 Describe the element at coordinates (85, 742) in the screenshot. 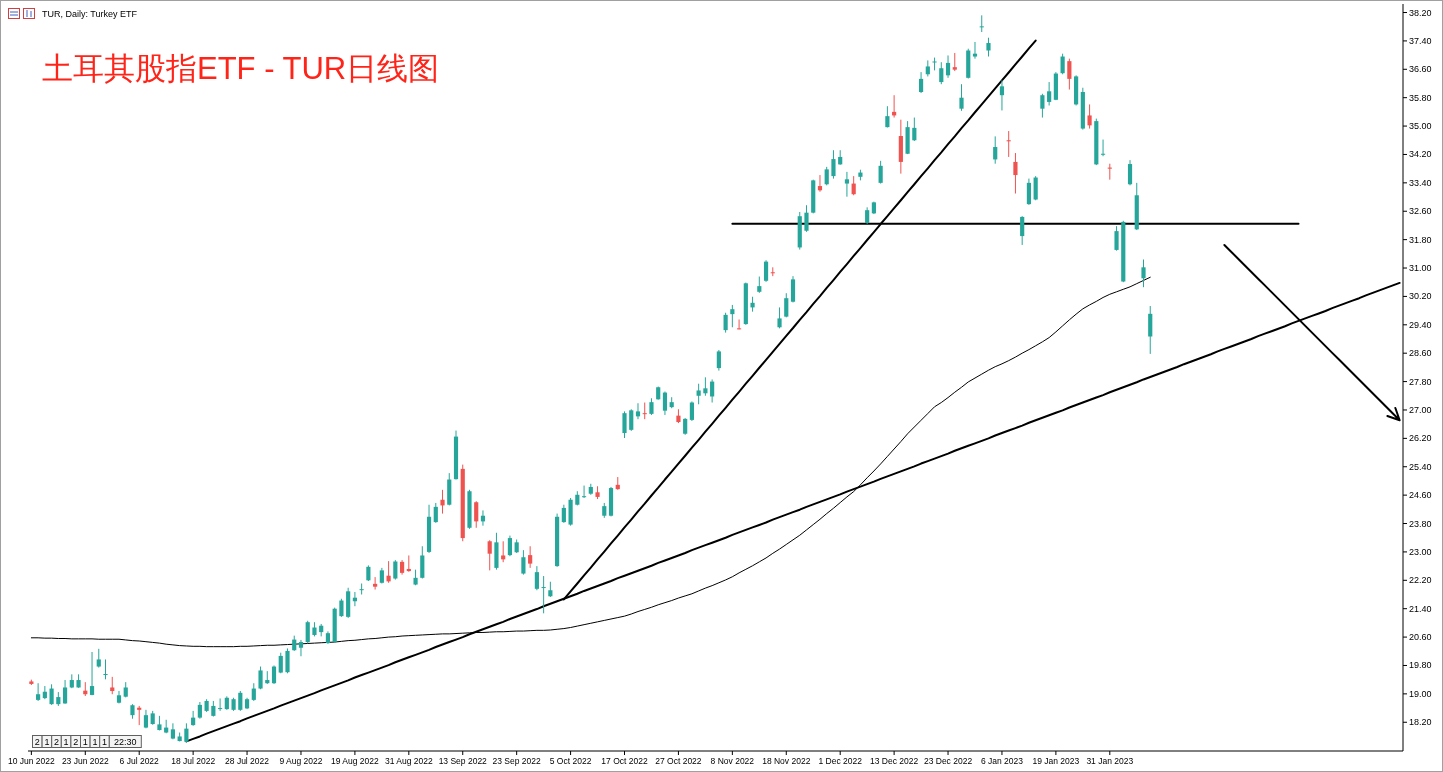

I see `text: 2 1 2 1 2 1 1 1 22:30` at that location.